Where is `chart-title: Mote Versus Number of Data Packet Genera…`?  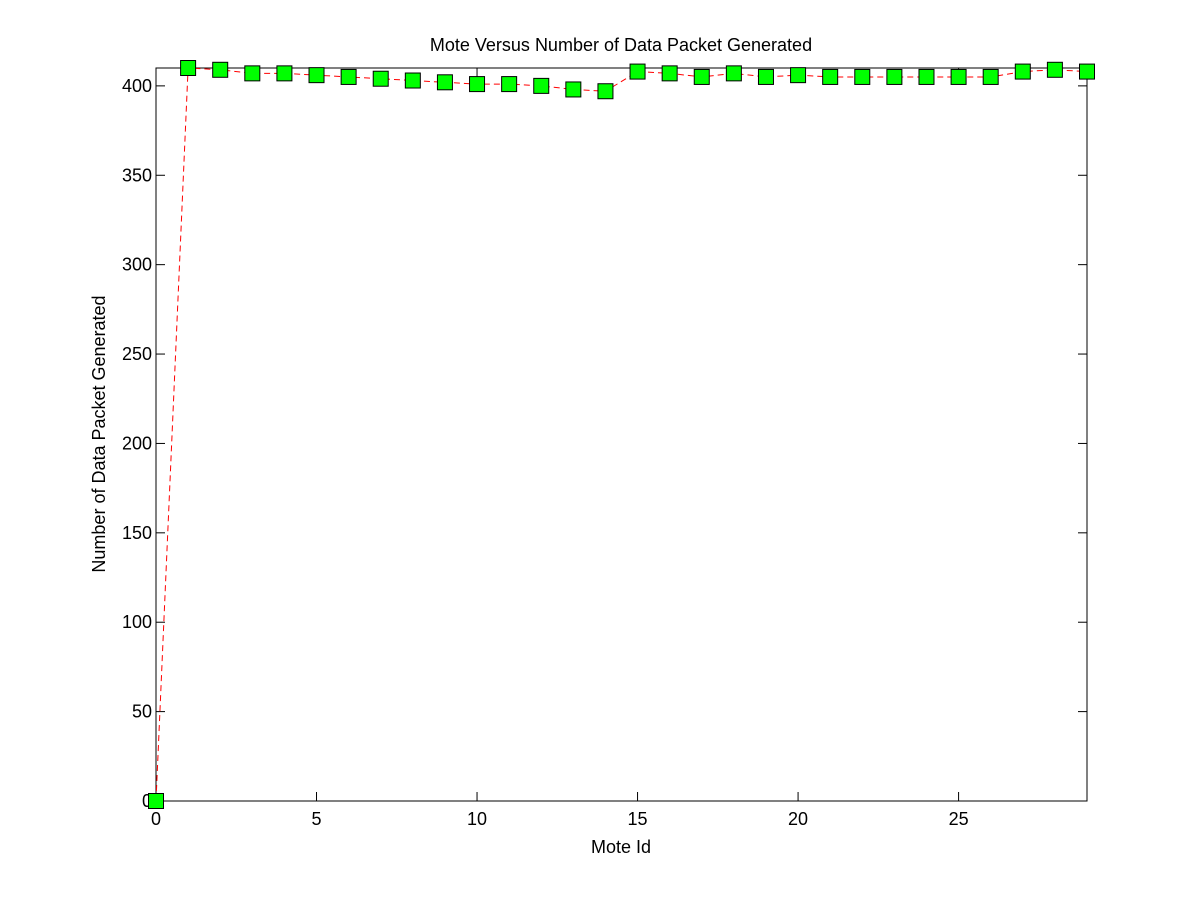
chart-title: Mote Versus Number of Data Packet Genera… is located at coordinates (621, 45).